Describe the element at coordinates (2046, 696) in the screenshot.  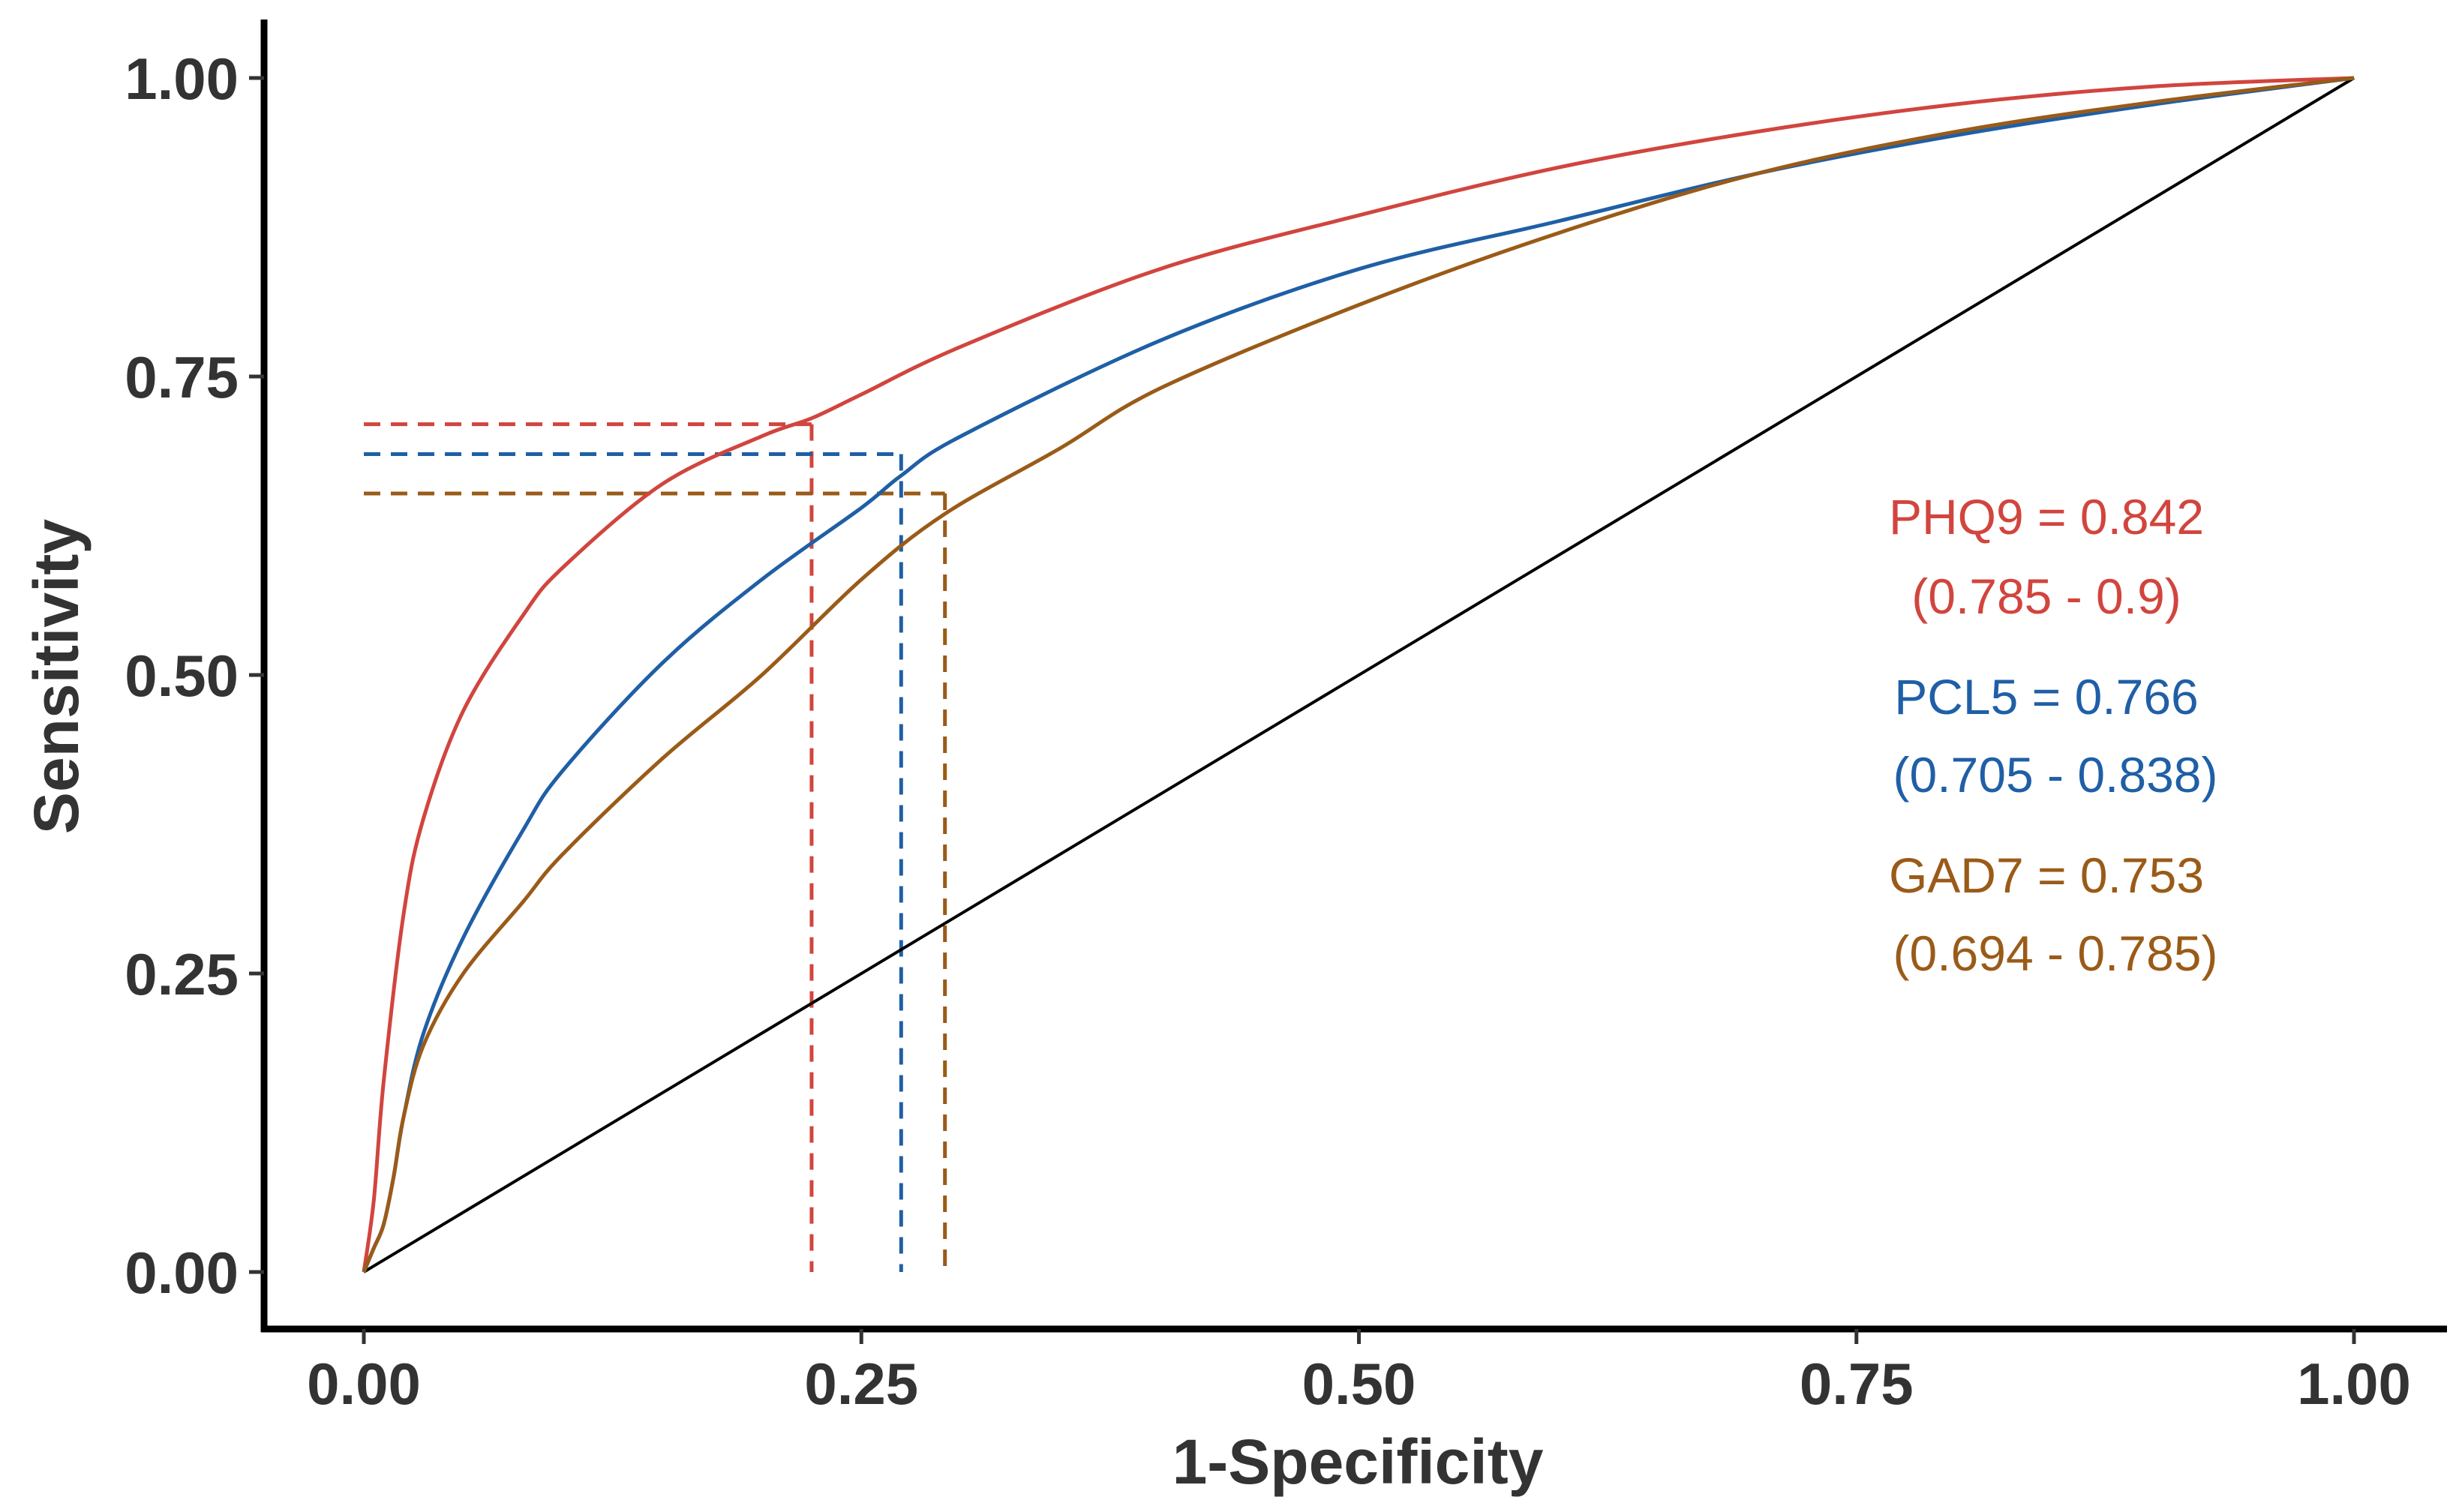
I see `pcl5-auc-label: PCL5 = 0.766` at that location.